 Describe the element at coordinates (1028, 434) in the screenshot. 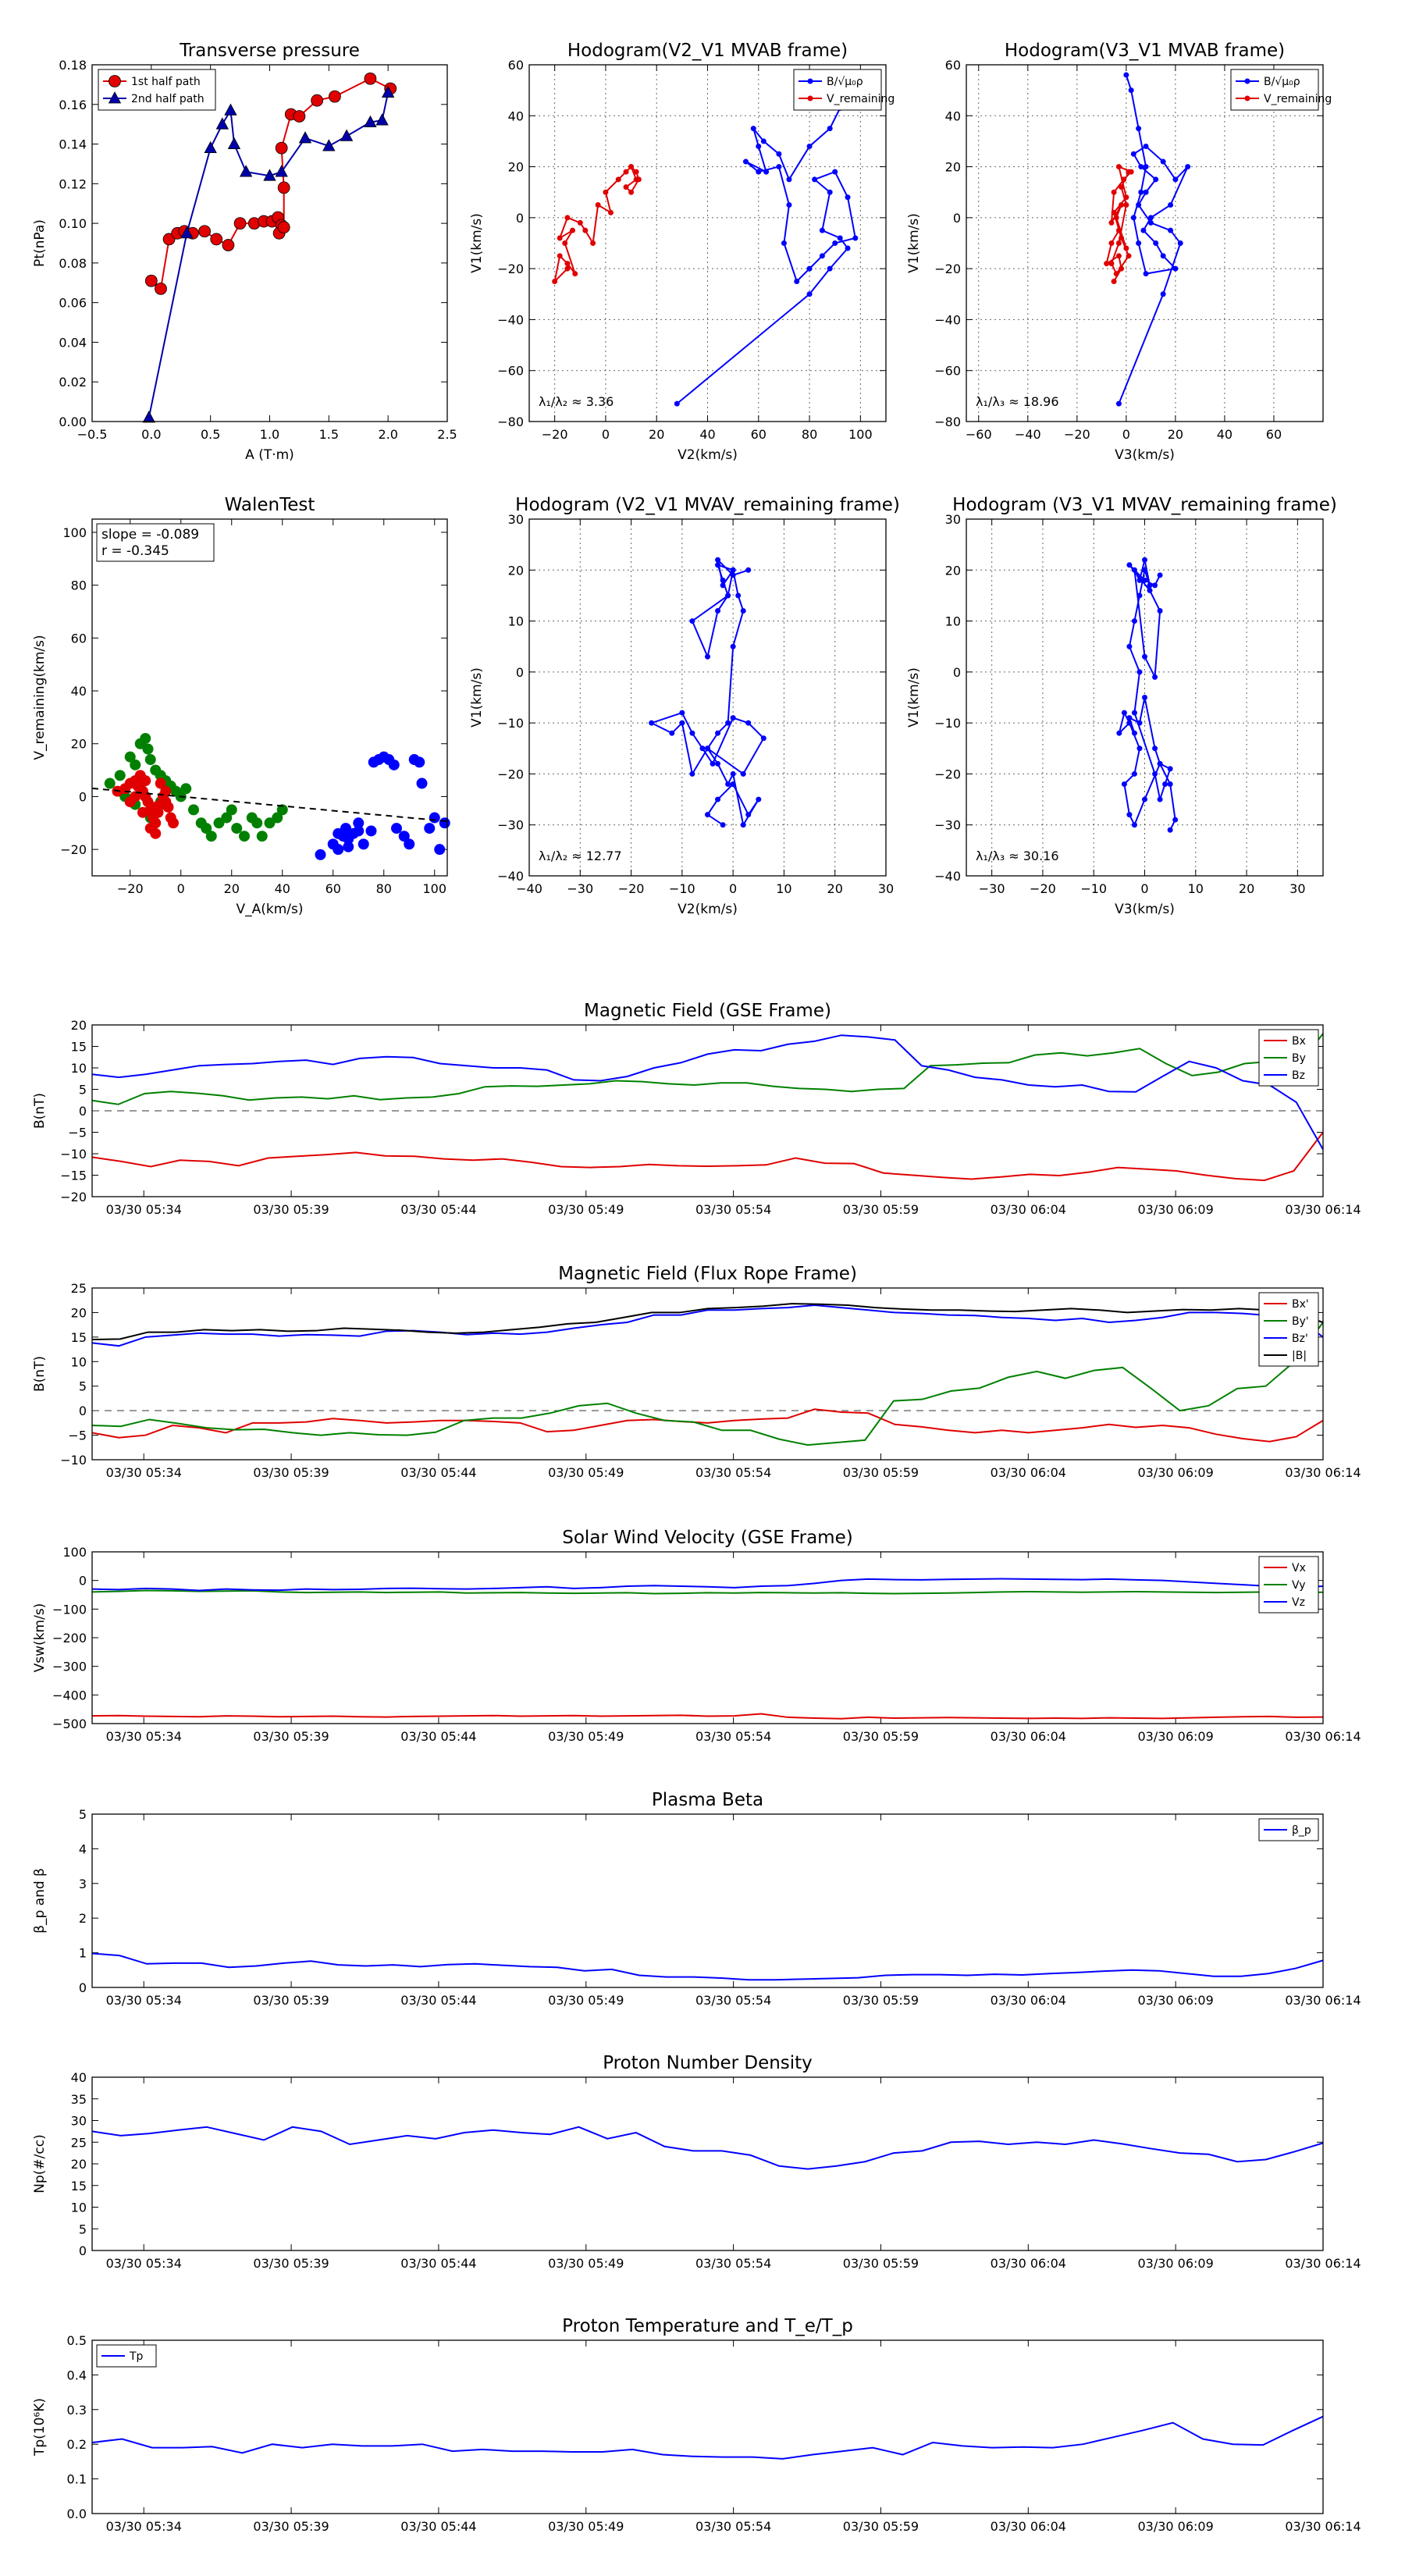

I see `h2-xtick-label: −40` at that location.